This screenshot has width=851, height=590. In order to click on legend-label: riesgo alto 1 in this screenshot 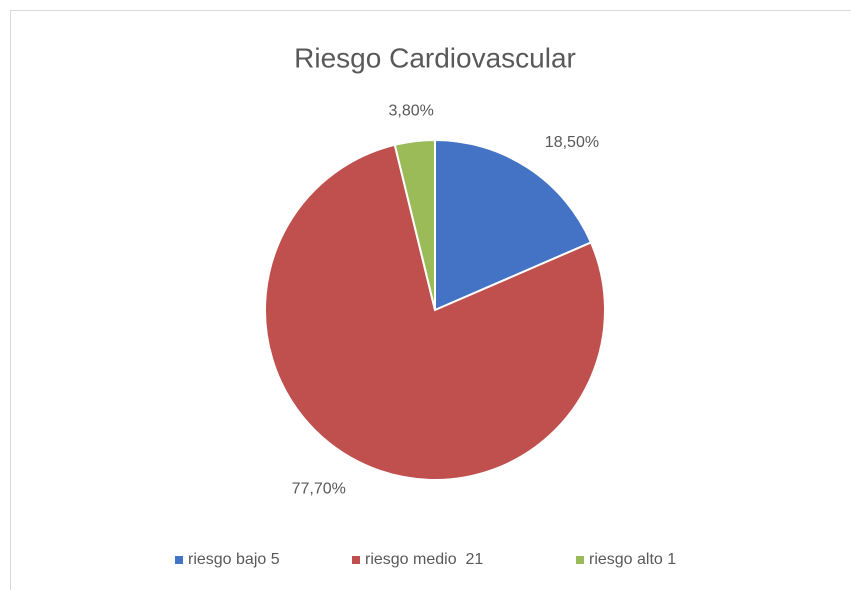, I will do `click(632, 559)`.